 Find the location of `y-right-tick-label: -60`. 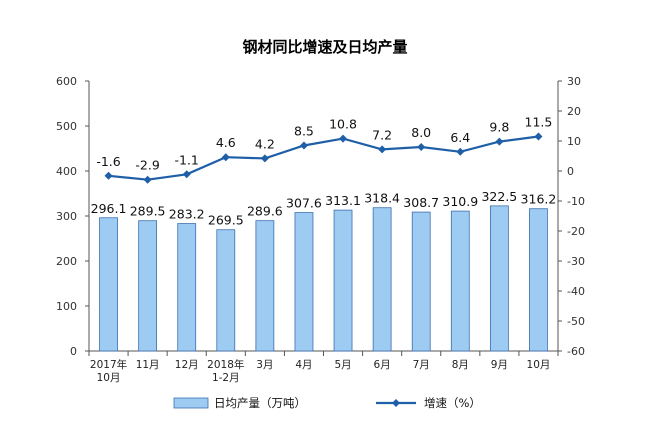

y-right-tick-label: -60 is located at coordinates (576, 351).